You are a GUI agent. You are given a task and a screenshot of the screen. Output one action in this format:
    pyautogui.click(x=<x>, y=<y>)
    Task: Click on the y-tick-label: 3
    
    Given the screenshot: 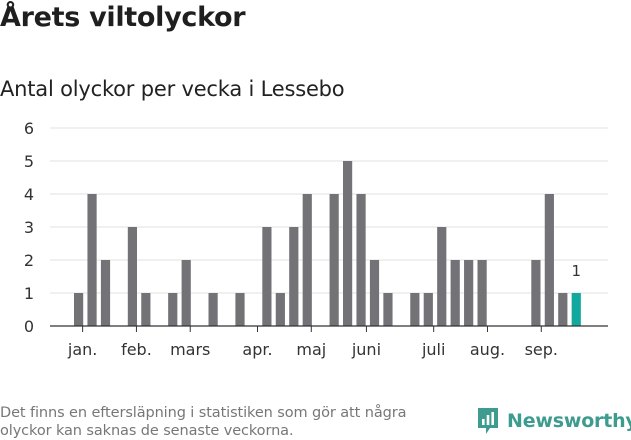 What is the action you would take?
    pyautogui.click(x=29, y=227)
    